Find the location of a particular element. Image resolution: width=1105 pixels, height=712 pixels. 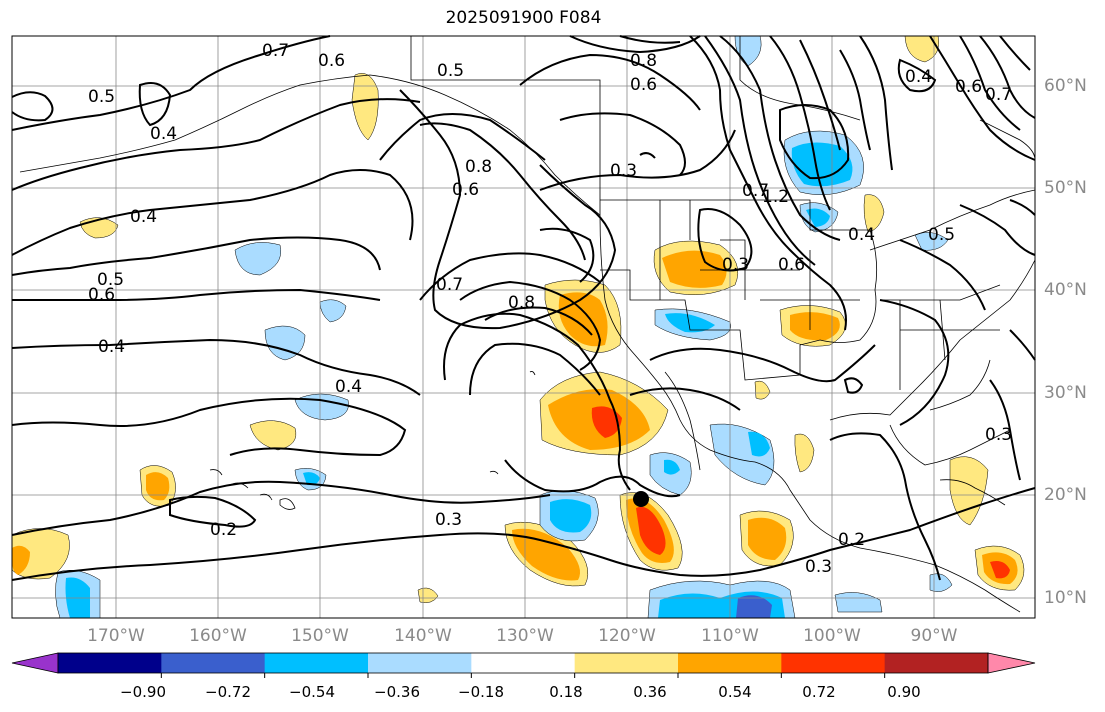

colorbar-tick-label: −0.18 is located at coordinates (481, 692).